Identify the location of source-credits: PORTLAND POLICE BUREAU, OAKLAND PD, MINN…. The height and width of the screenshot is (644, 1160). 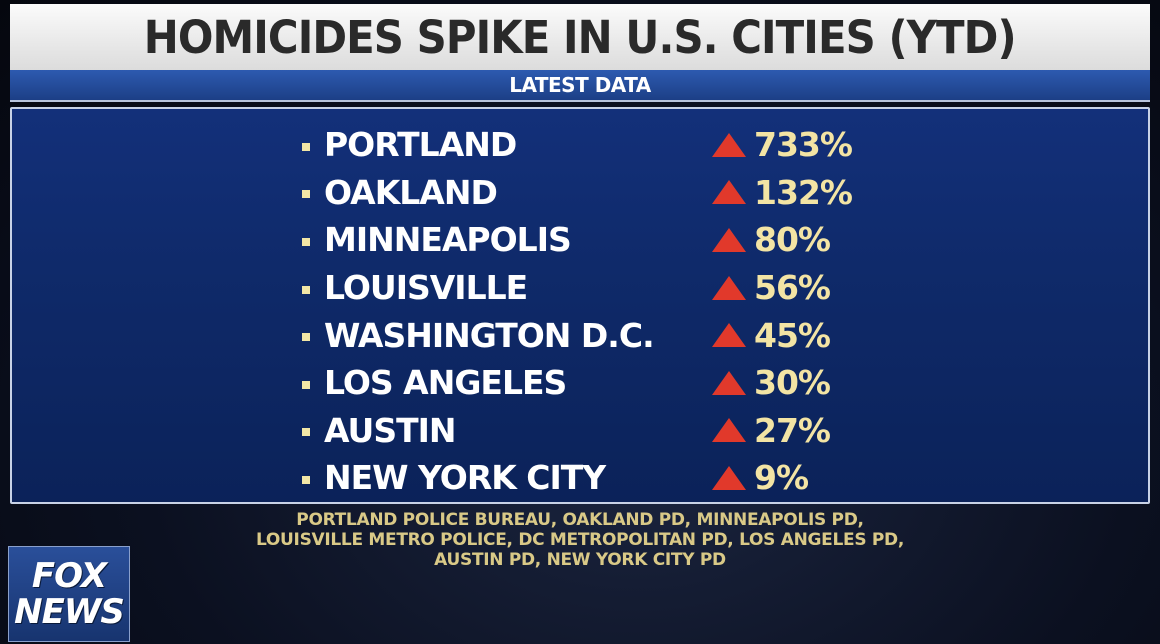
(580, 540).